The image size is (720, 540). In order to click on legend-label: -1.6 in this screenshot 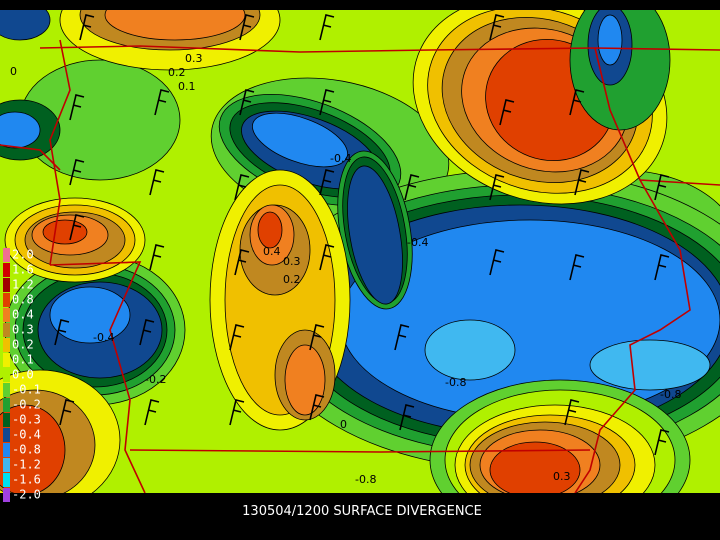, I will do `click(26, 480)`.